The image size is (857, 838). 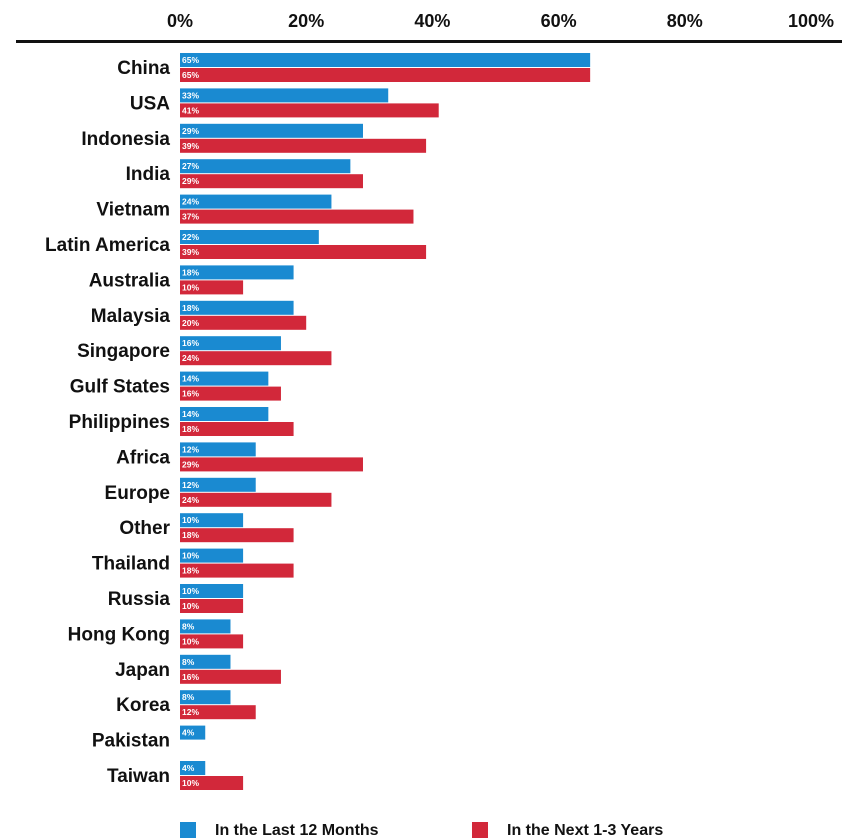 What do you see at coordinates (190, 146) in the screenshot?
I see `data-label: 39%` at bounding box center [190, 146].